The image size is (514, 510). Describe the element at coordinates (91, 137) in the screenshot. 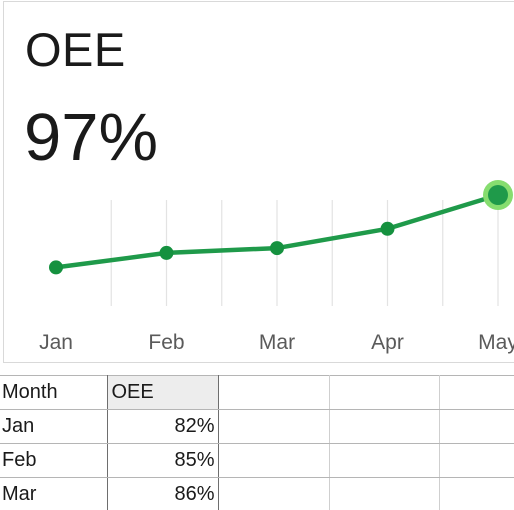

I see `kpi-value: 97%` at that location.